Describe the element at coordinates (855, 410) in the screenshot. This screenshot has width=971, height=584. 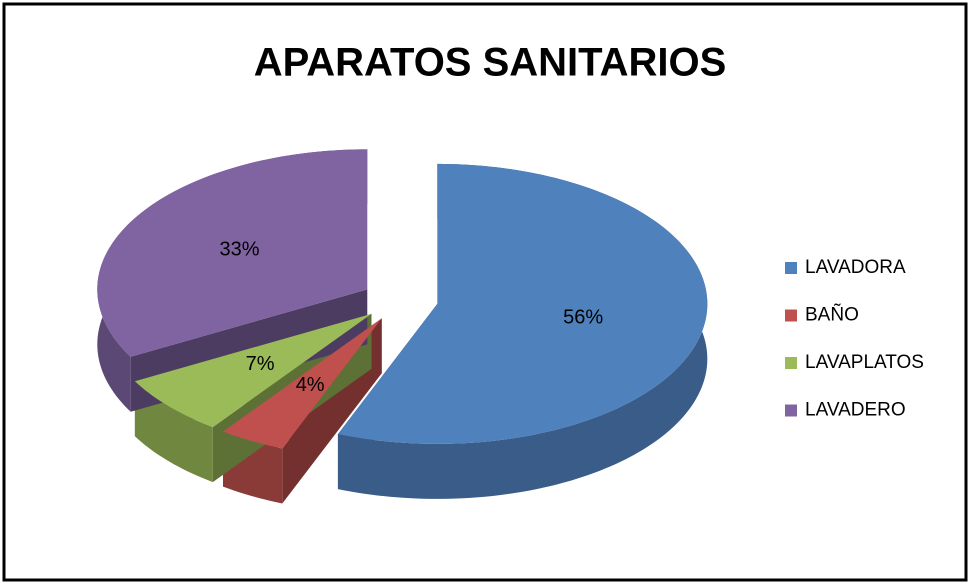
I see `legend-label: LAVADERO` at that location.